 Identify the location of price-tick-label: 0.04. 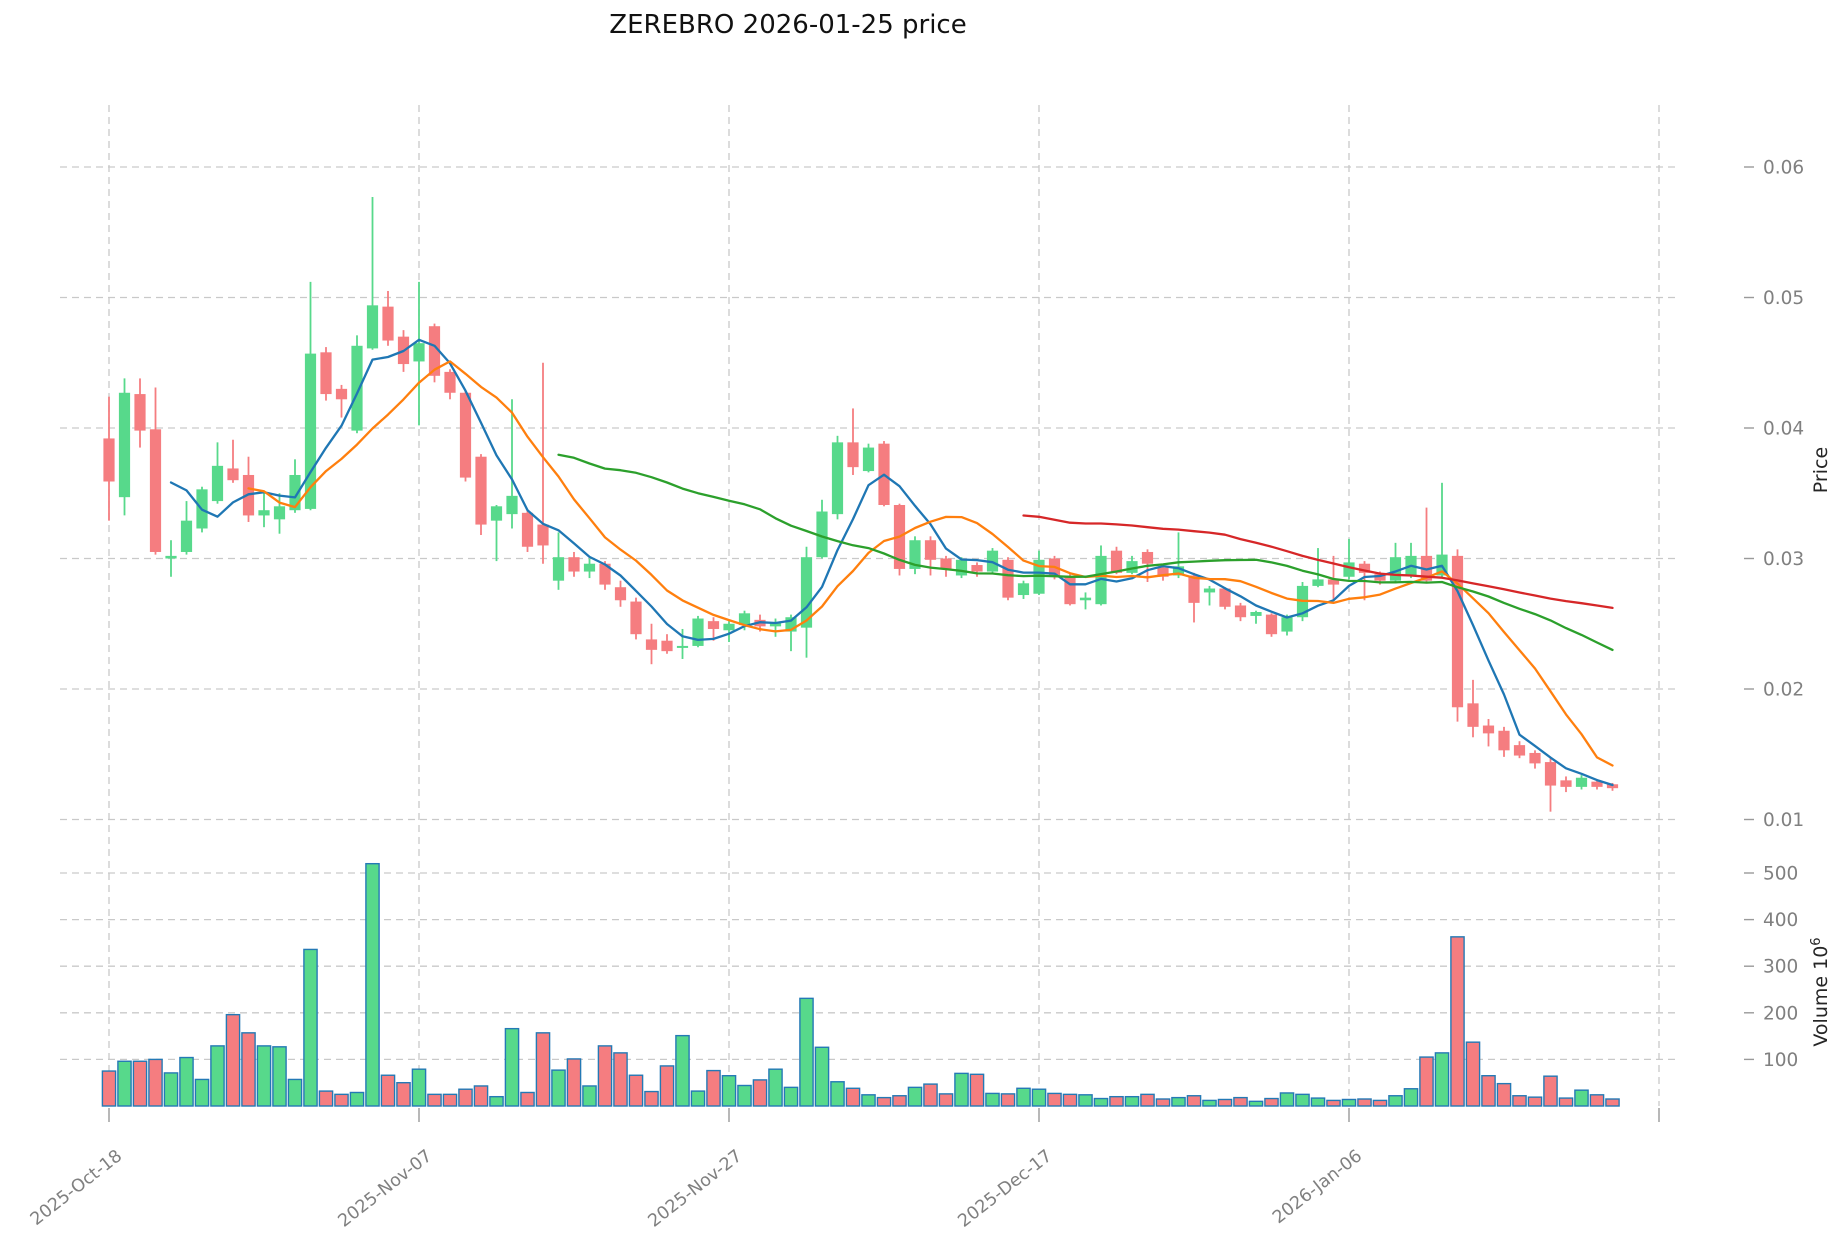
(1783, 429).